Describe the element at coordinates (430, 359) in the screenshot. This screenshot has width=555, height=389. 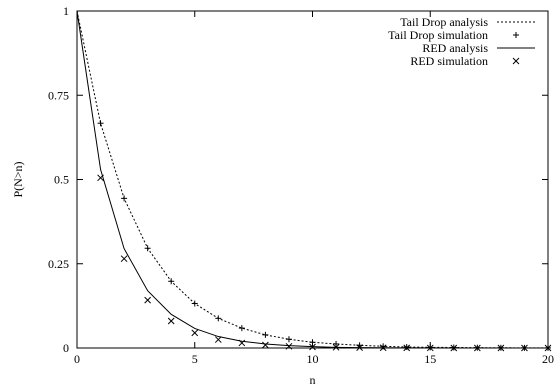
I see `x-tick-label: 15` at that location.